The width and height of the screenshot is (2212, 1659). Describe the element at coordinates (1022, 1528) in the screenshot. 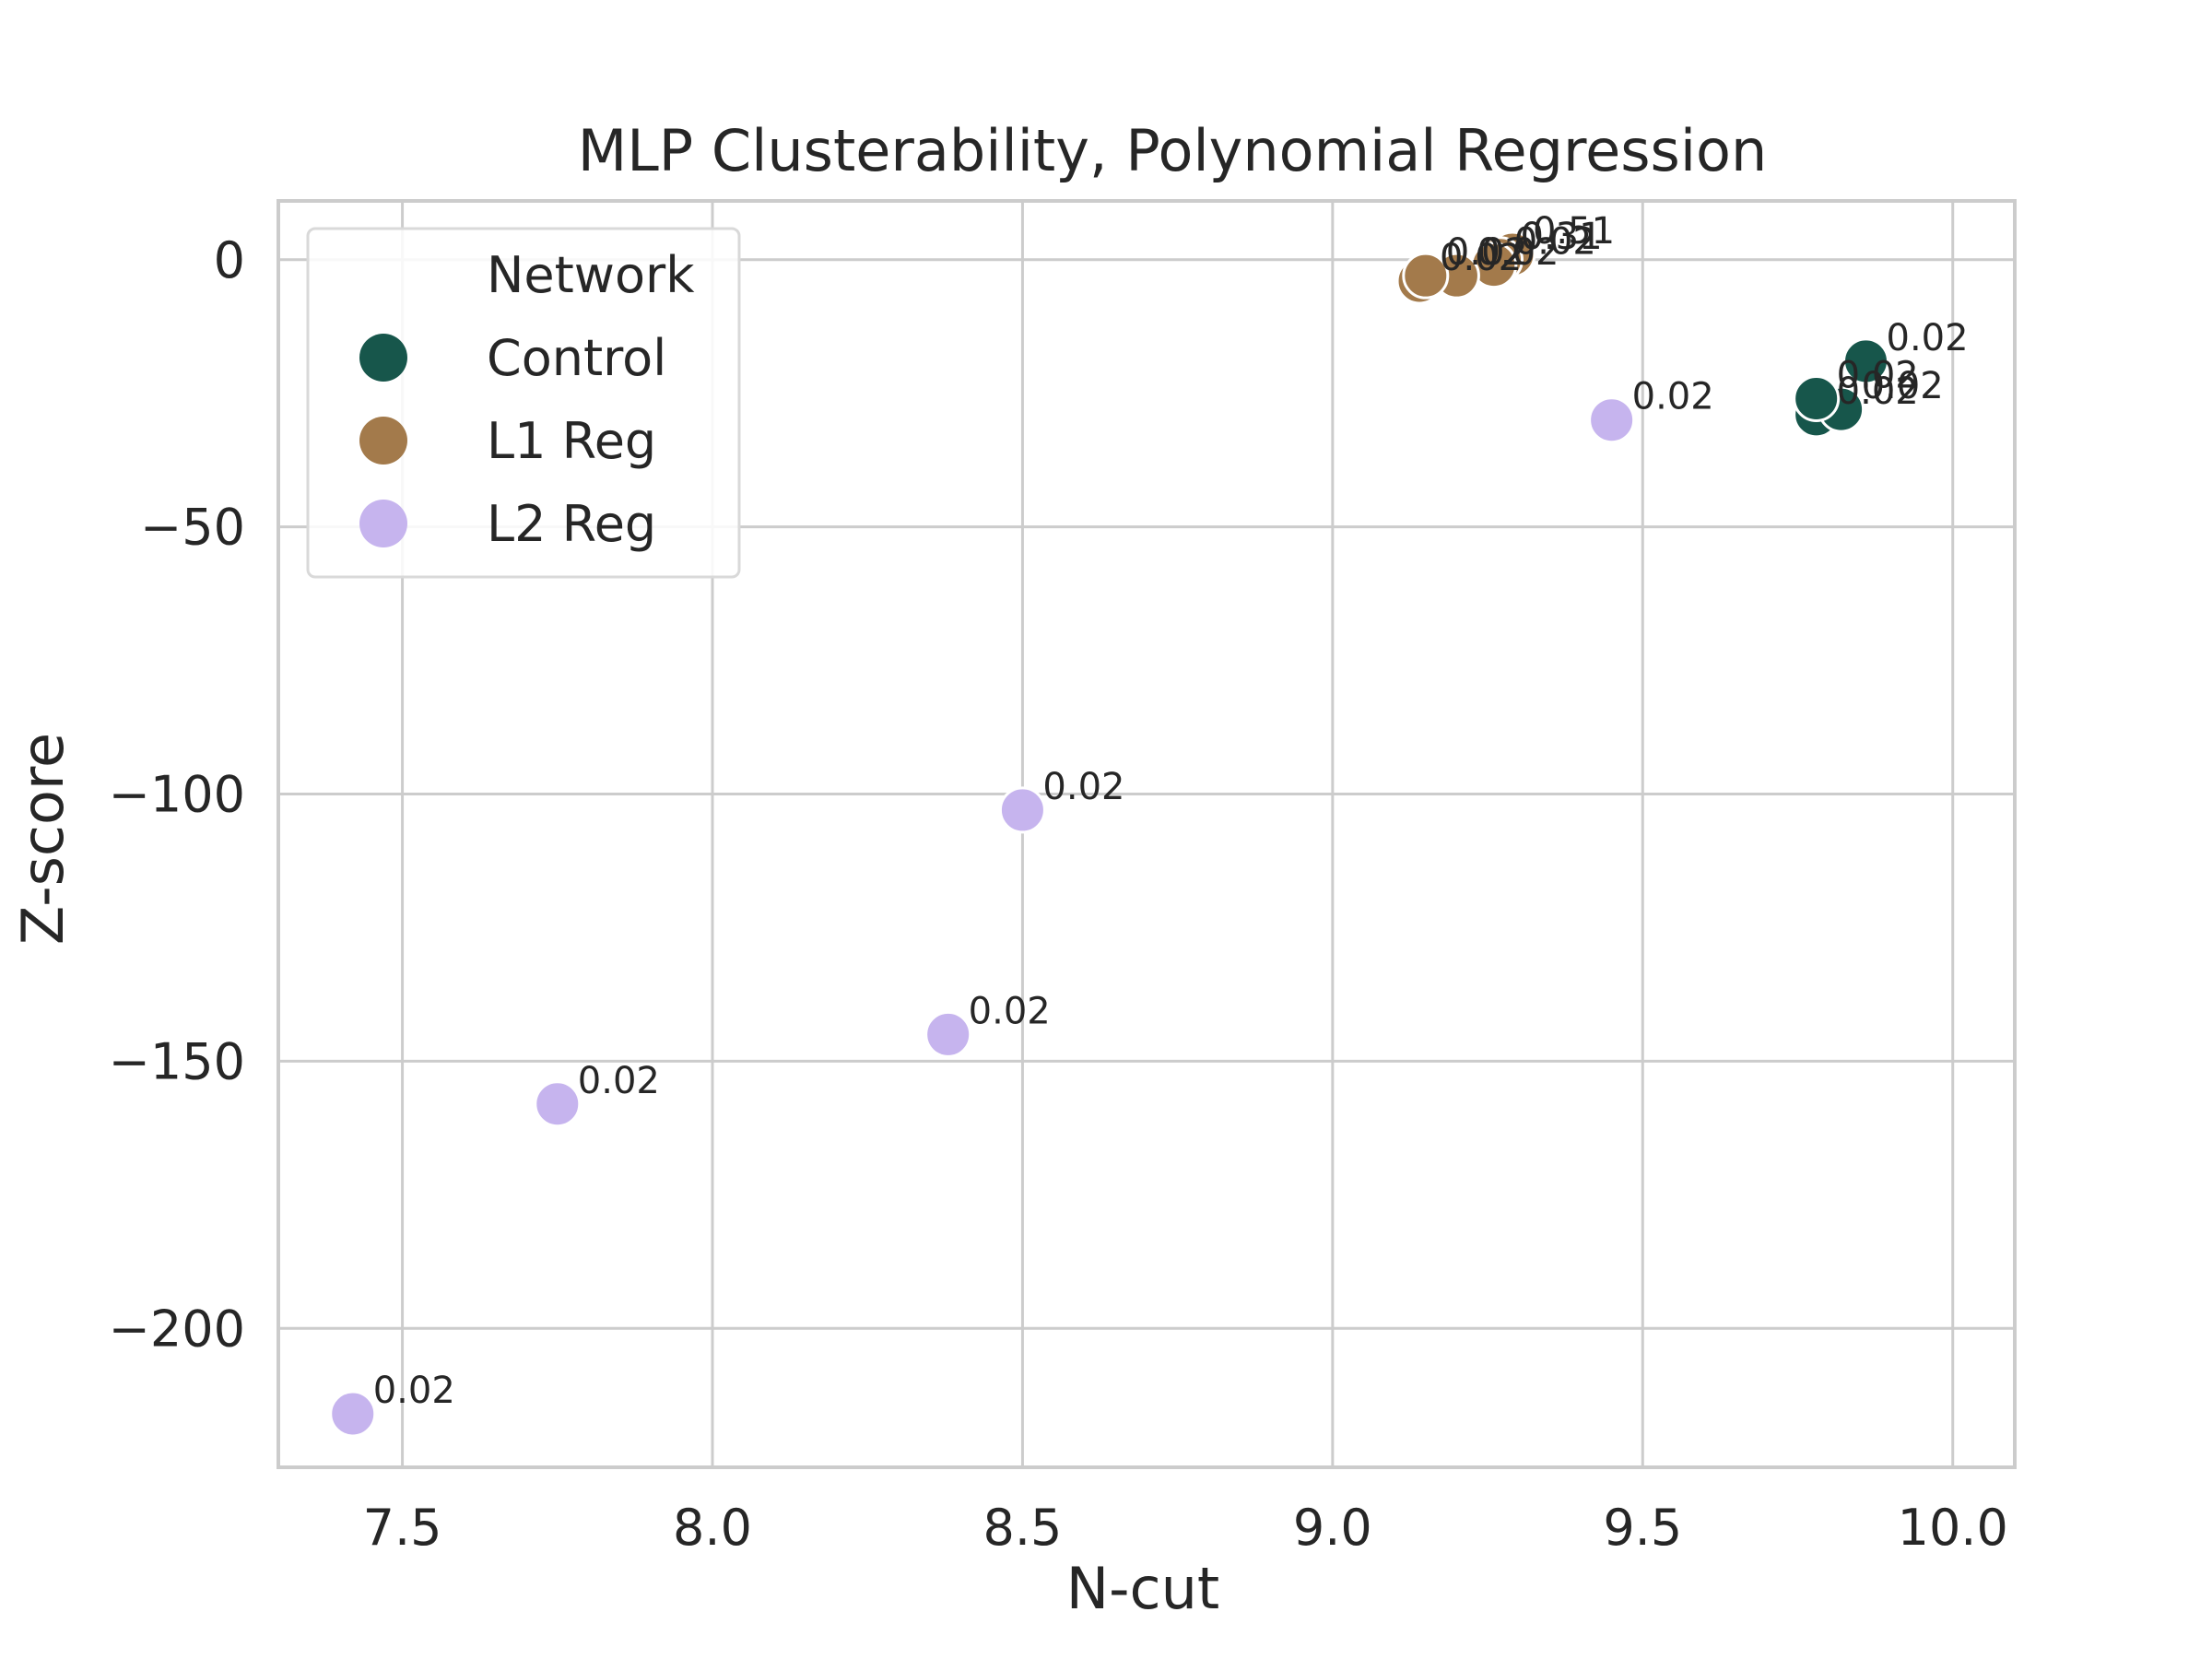

I see `x-tick-label: 8.5` at that location.